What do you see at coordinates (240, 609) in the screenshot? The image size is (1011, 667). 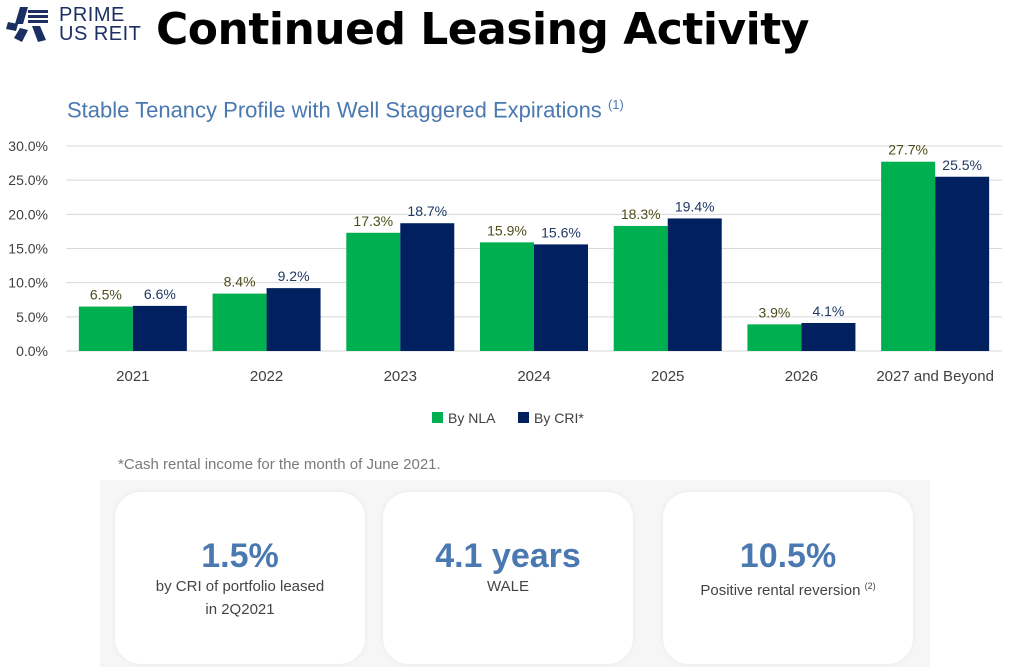 I see `stat-label-2: in 2Q2021` at bounding box center [240, 609].